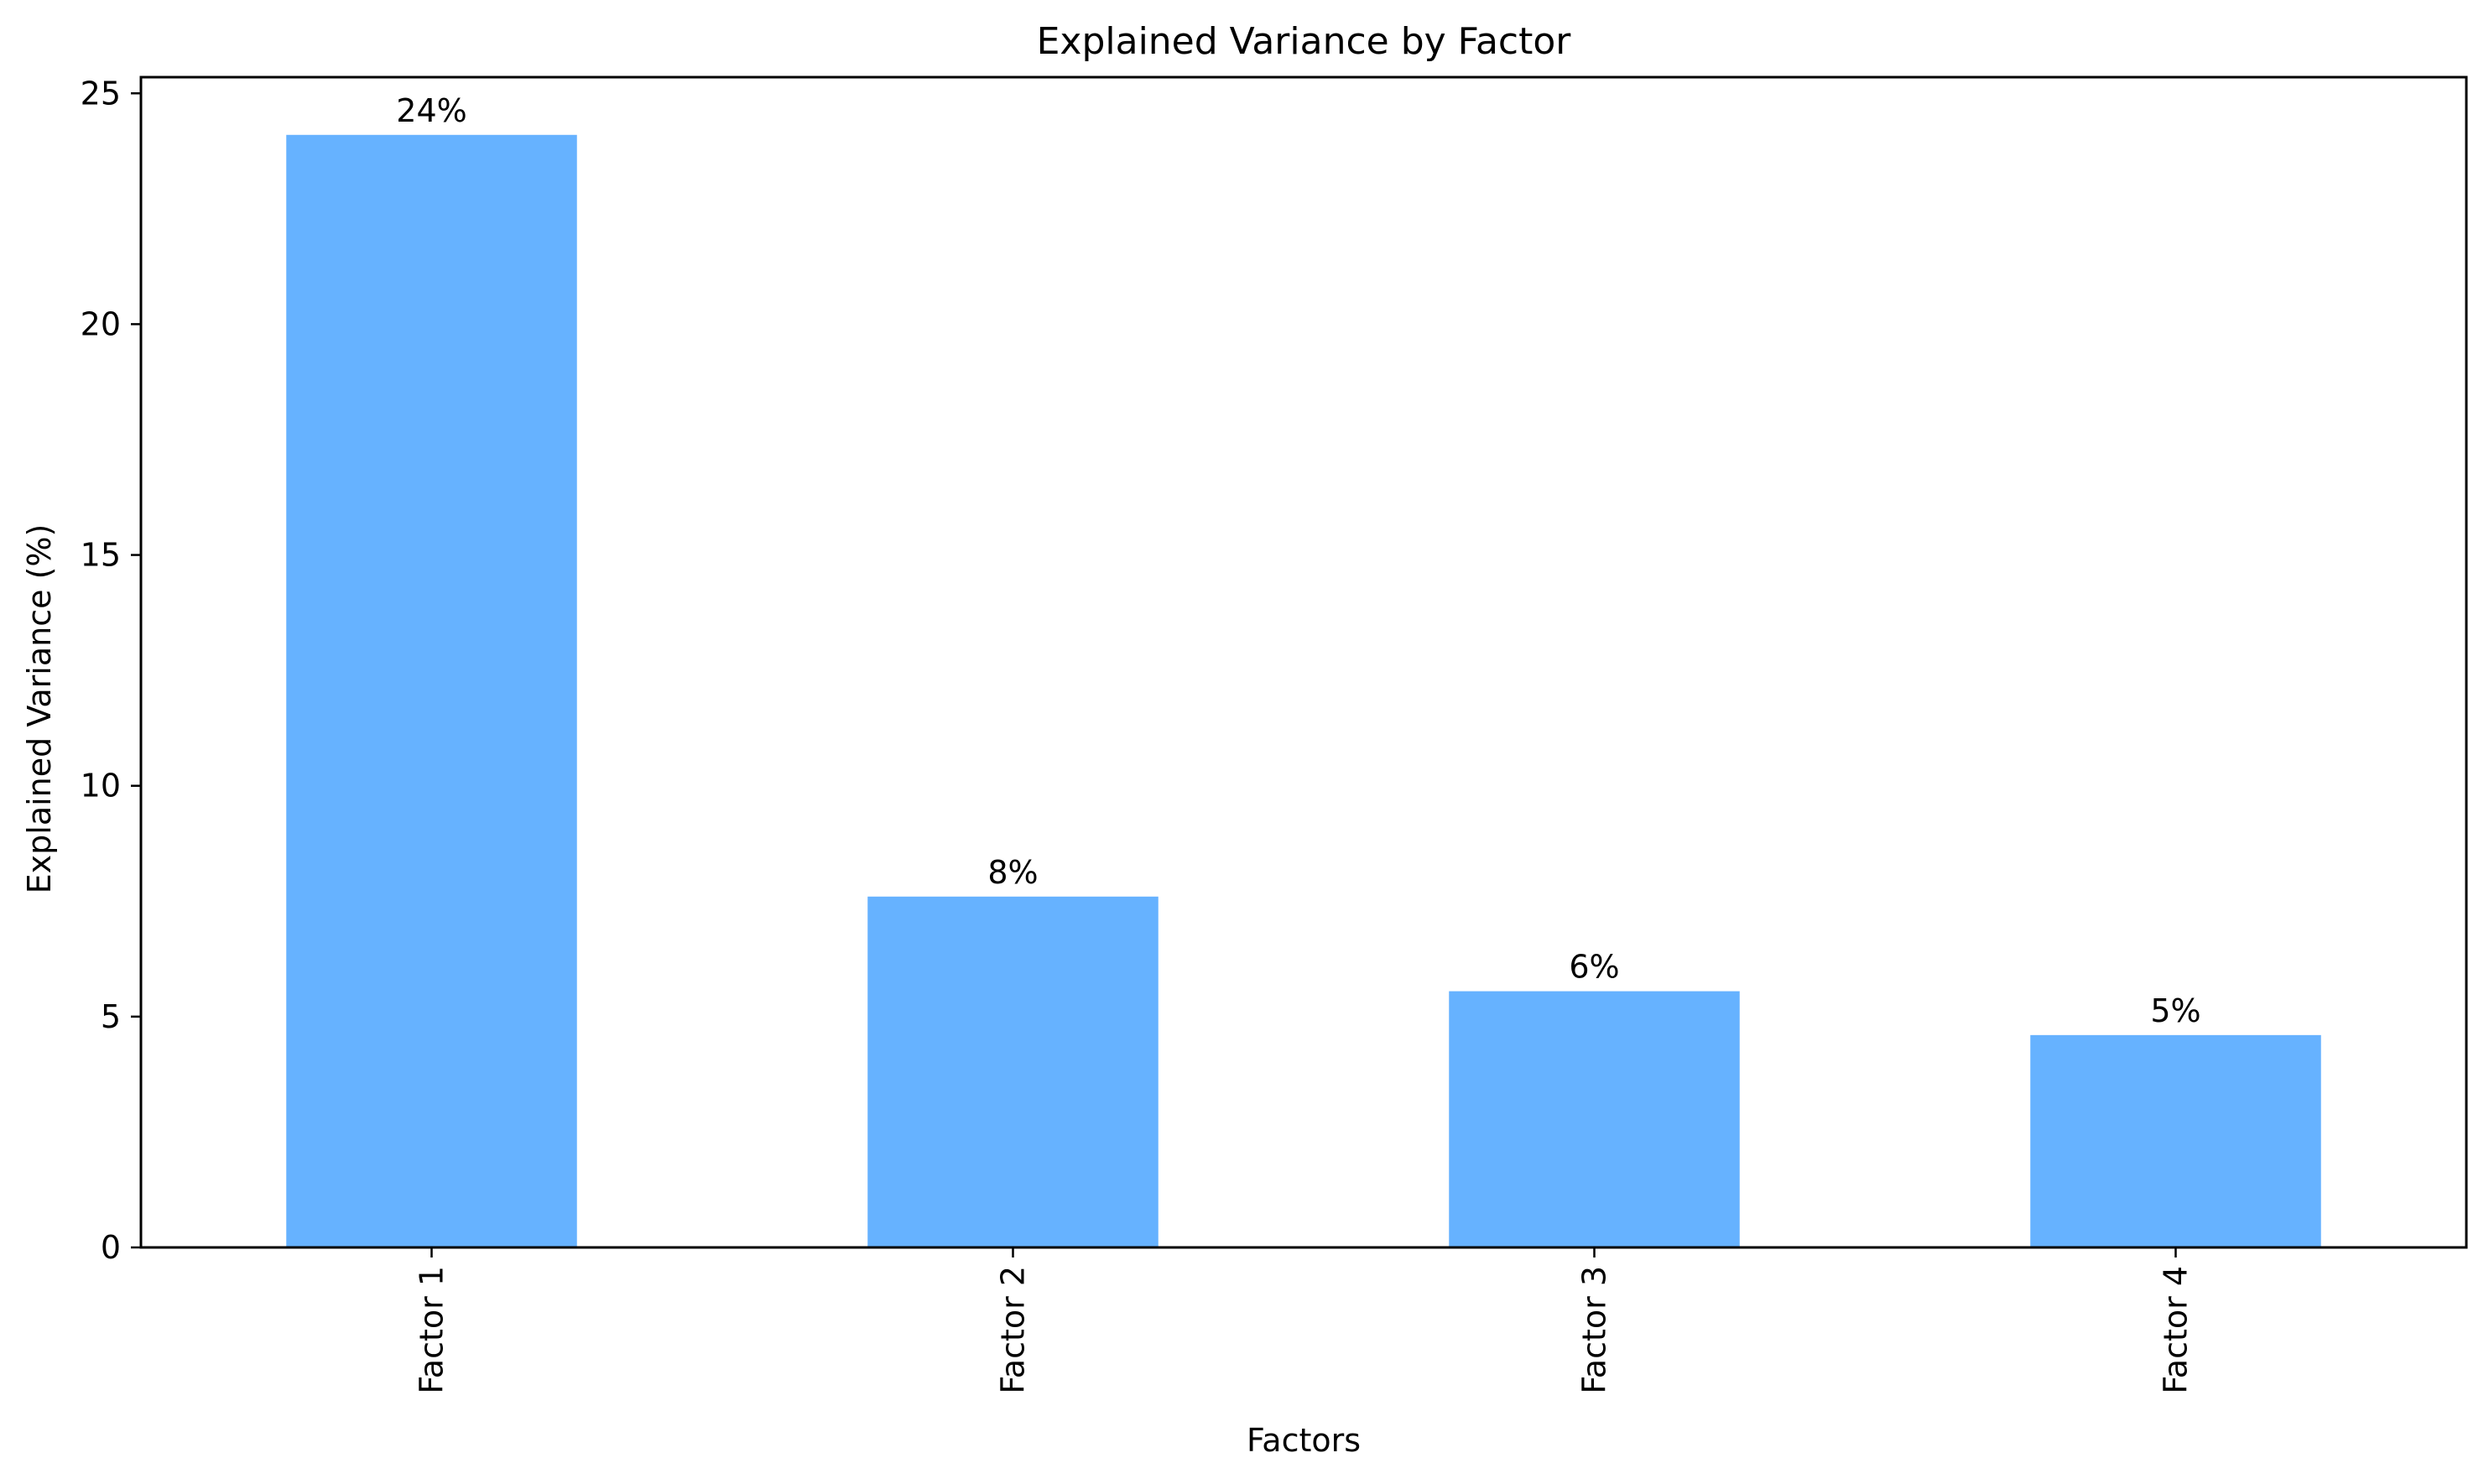 The width and height of the screenshot is (2489, 1484). What do you see at coordinates (1012, 872) in the screenshot?
I see `data-label-2: 8%` at bounding box center [1012, 872].